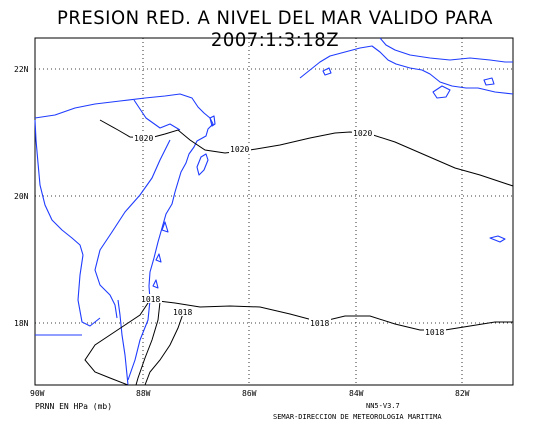 This screenshot has height=425, width=550. Describe the element at coordinates (37, 393) in the screenshot. I see `lon-label-90w: 90W` at that location.